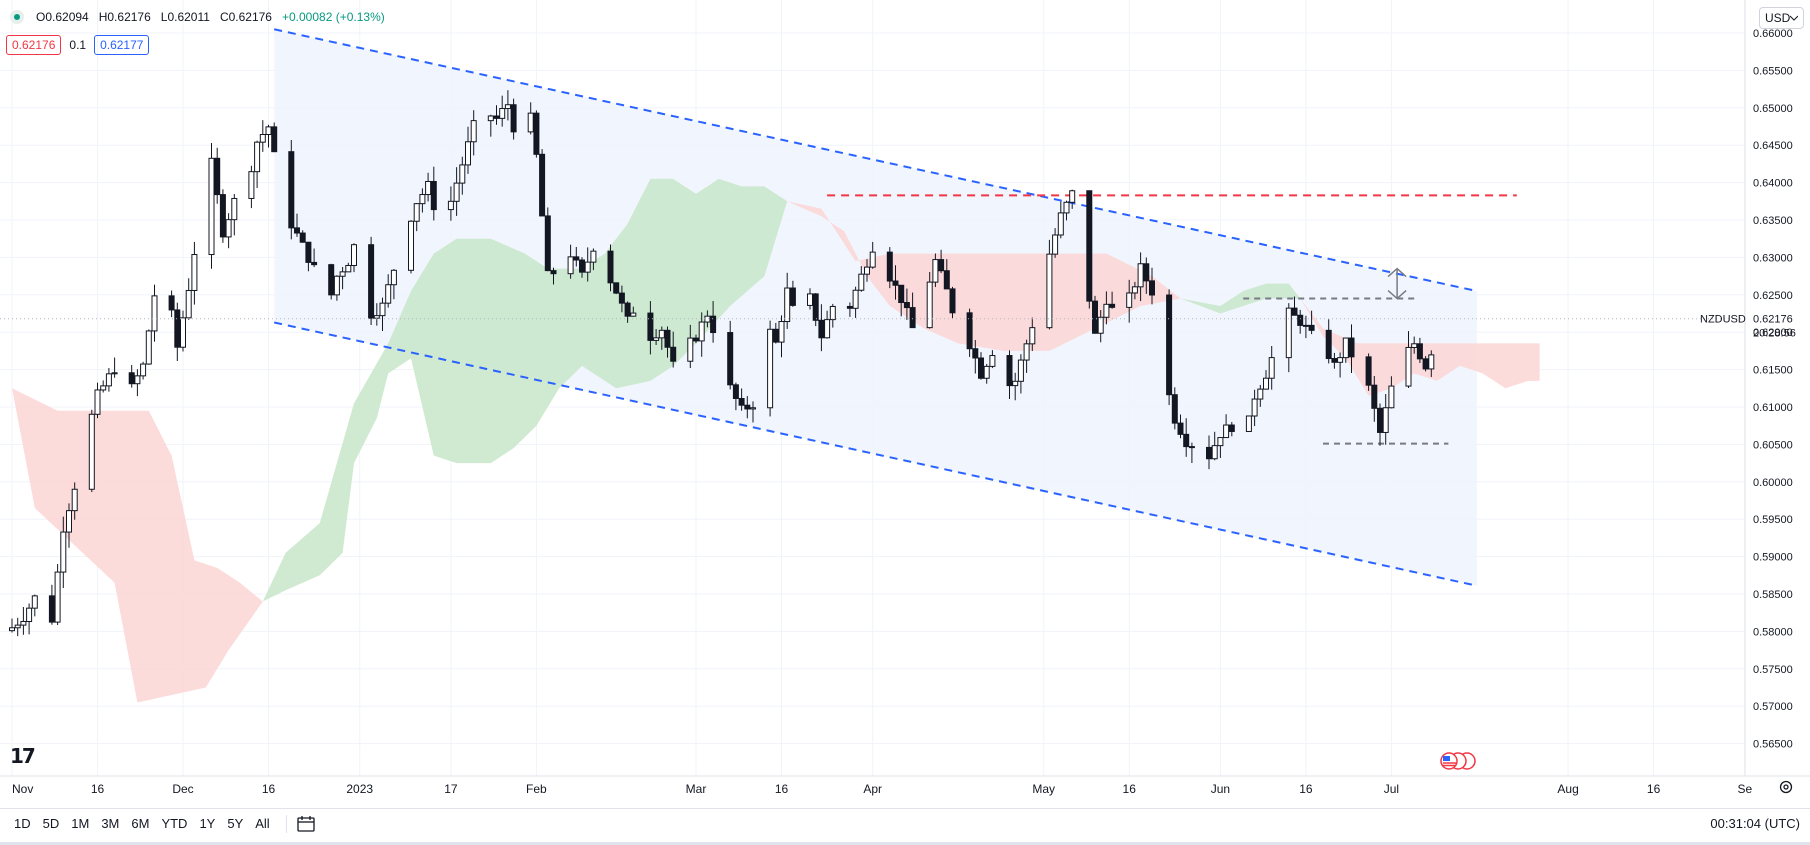 The height and width of the screenshot is (845, 1810). What do you see at coordinates (1781, 18) in the screenshot?
I see `currency-select: USD` at bounding box center [1781, 18].